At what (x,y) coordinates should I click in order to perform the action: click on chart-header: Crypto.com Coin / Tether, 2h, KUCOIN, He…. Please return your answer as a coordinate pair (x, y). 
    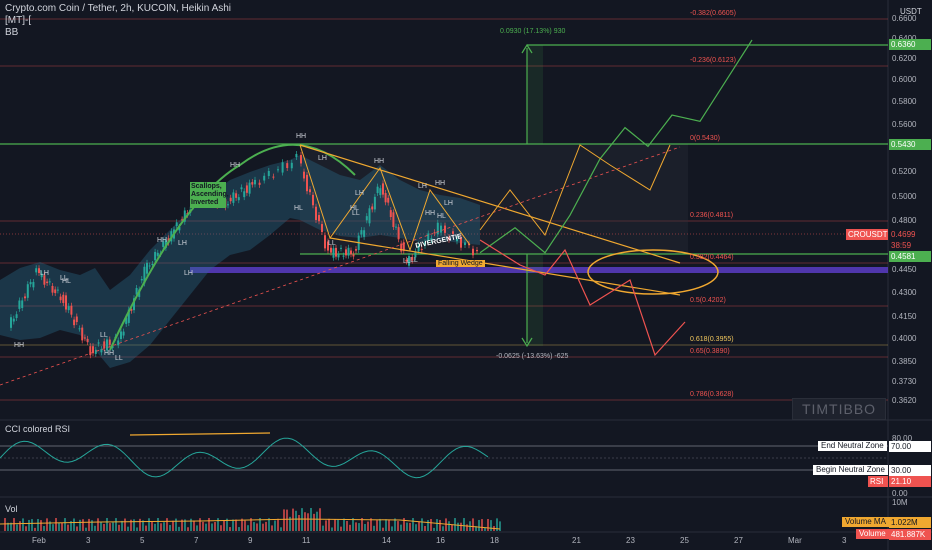
    Looking at the image, I should click on (118, 21).